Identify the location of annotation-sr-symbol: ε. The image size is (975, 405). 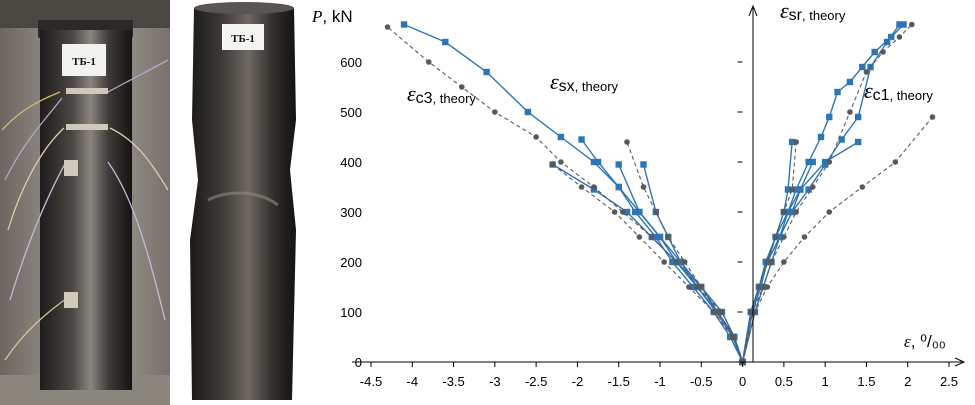
(784, 11).